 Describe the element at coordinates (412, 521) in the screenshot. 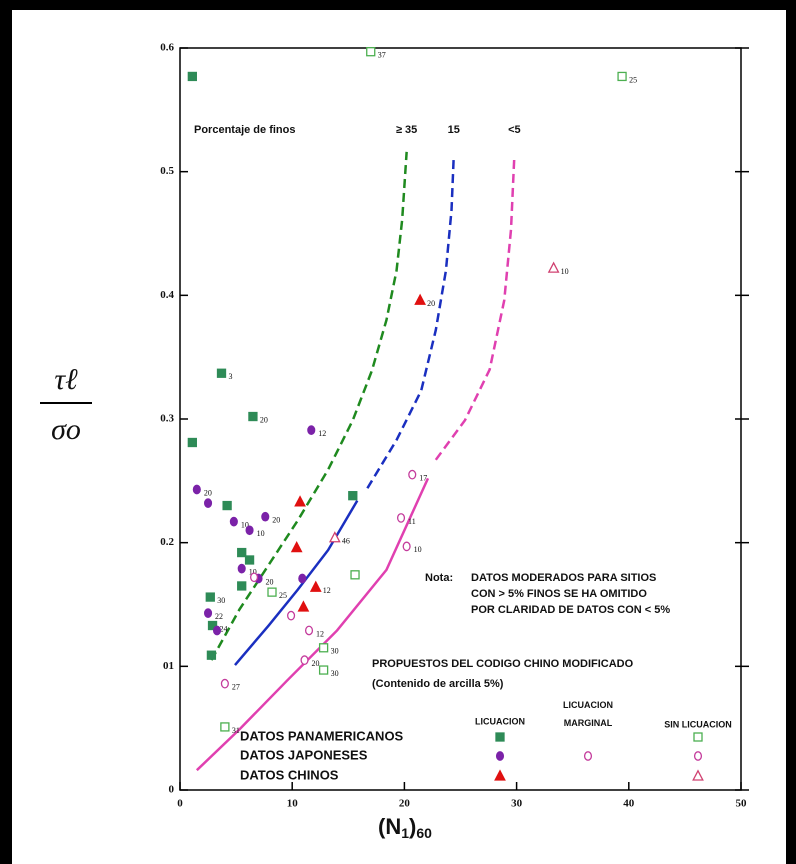

I see `point-label: 11` at that location.